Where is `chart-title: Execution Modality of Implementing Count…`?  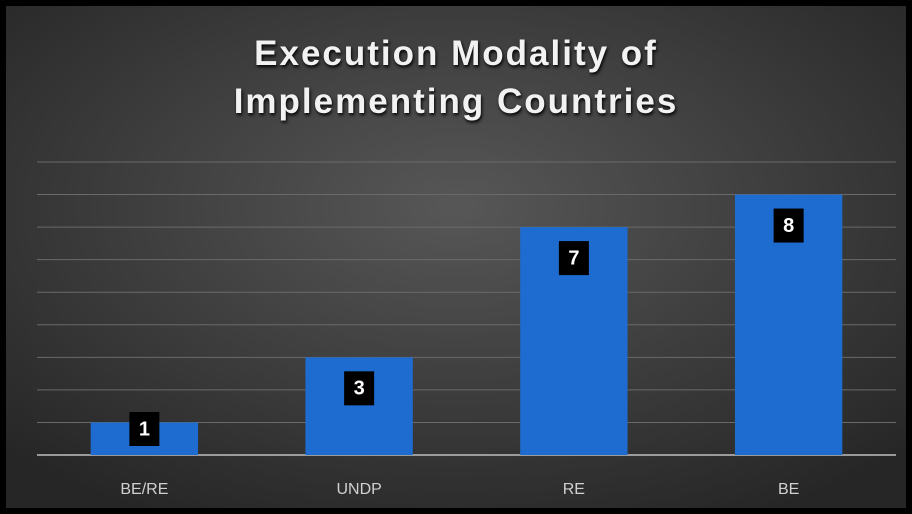
chart-title: Execution Modality of Implementing Count… is located at coordinates (456, 77).